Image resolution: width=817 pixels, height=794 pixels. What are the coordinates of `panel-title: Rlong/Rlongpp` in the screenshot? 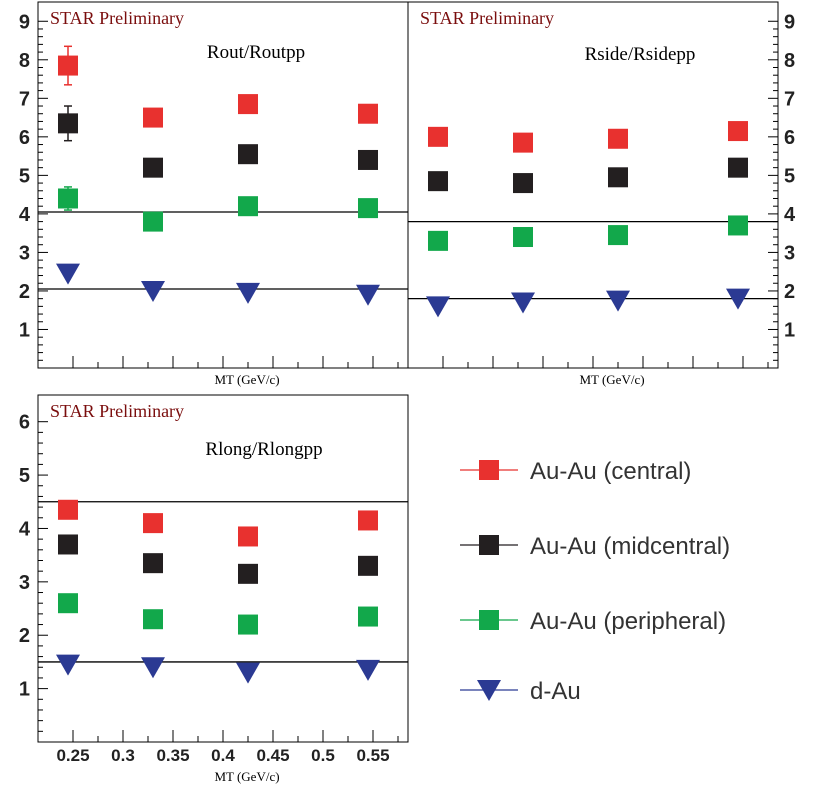 It's located at (263, 449).